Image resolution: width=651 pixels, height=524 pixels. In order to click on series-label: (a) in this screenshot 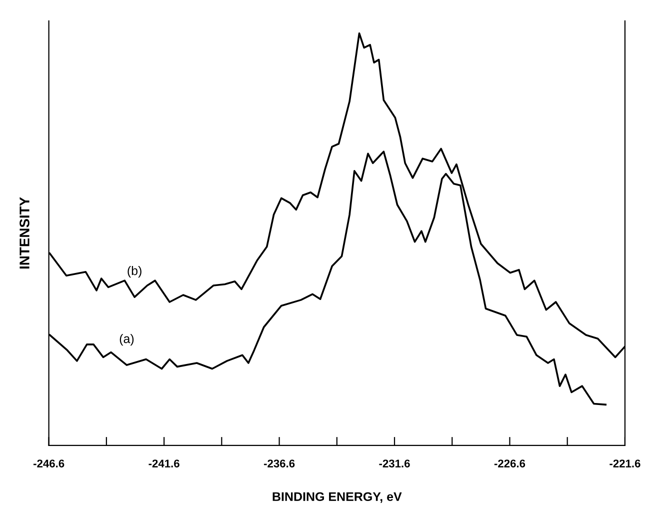, I will do `click(127, 340)`.